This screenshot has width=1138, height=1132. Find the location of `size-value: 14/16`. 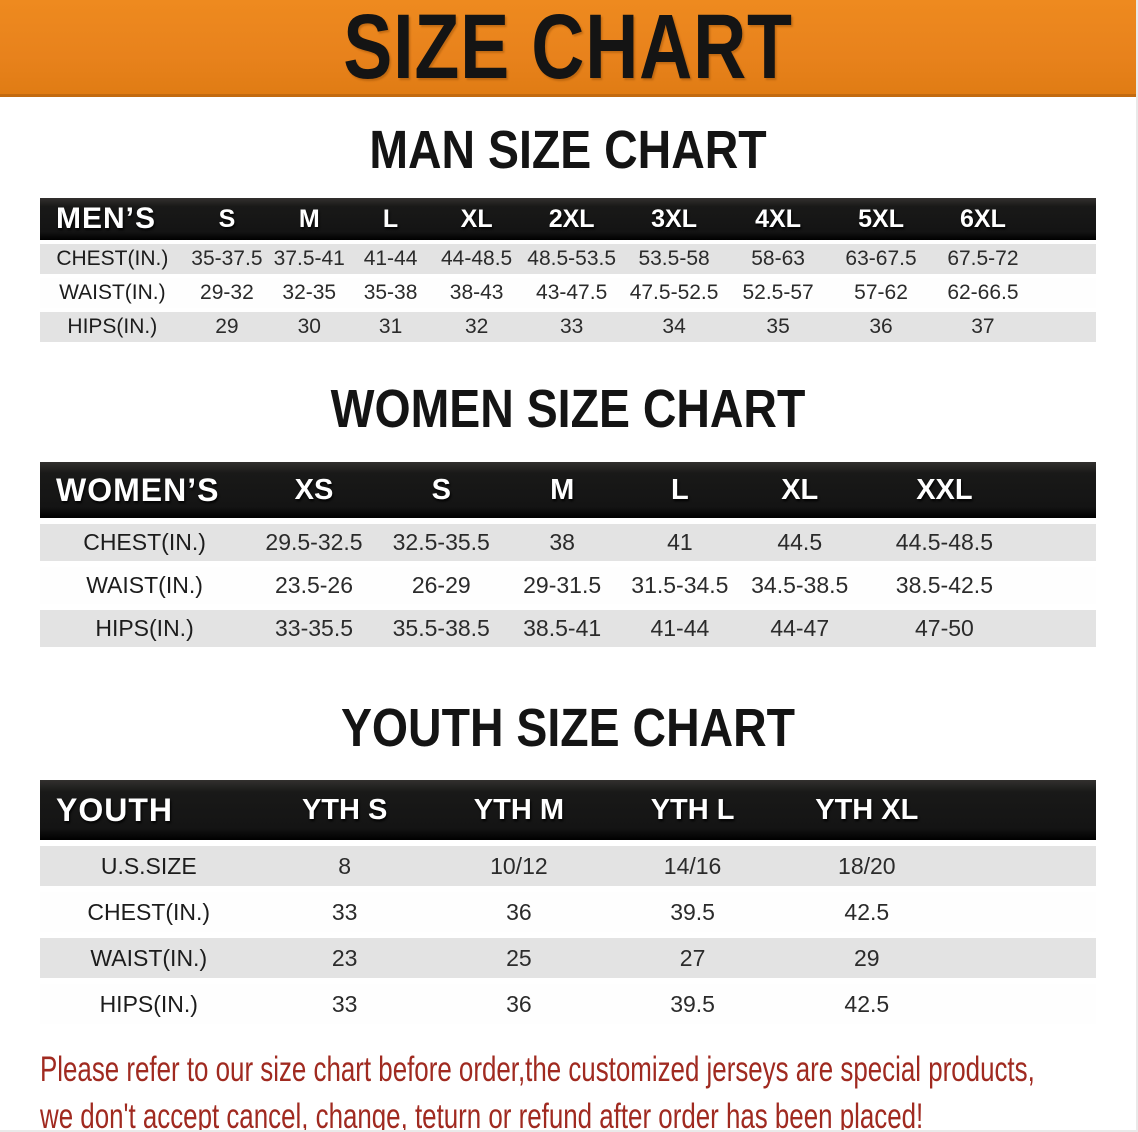

size-value: 14/16 is located at coordinates (692, 865).